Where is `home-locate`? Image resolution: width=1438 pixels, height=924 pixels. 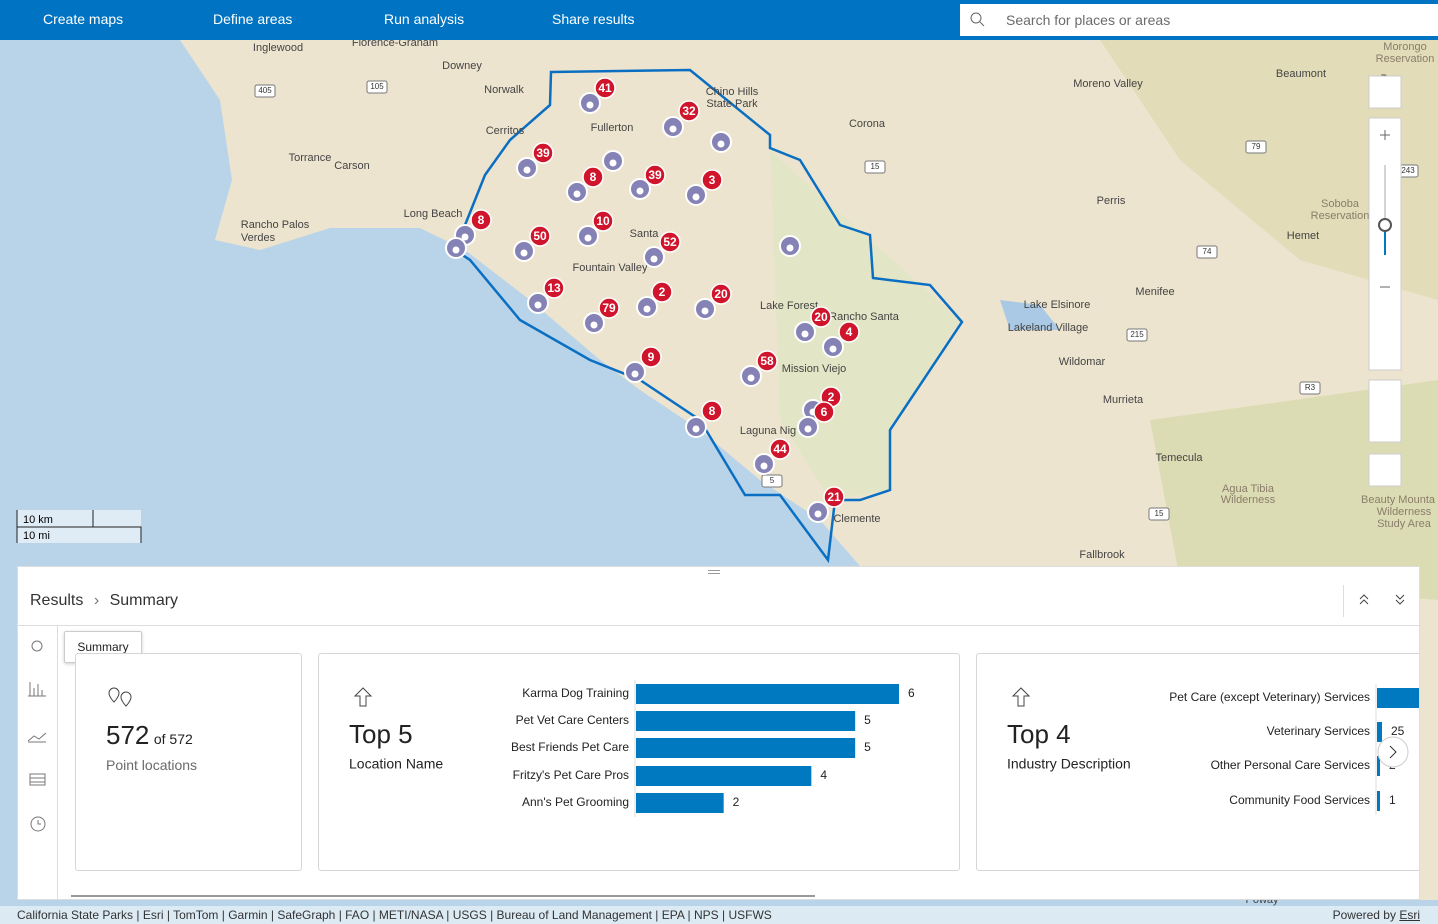
home-locate is located at coordinates (1385, 411).